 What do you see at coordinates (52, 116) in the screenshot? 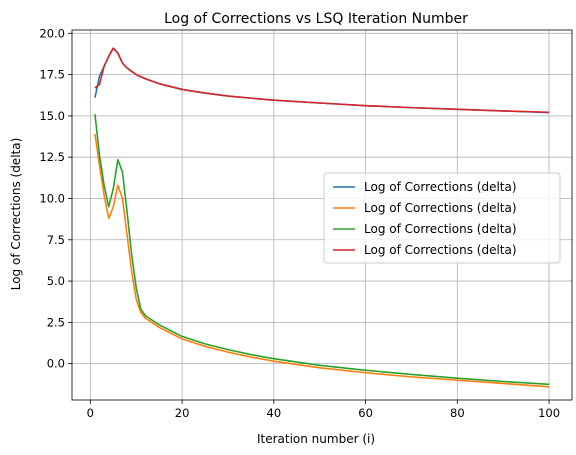
I see `y-tick-label: 15.0` at bounding box center [52, 116].